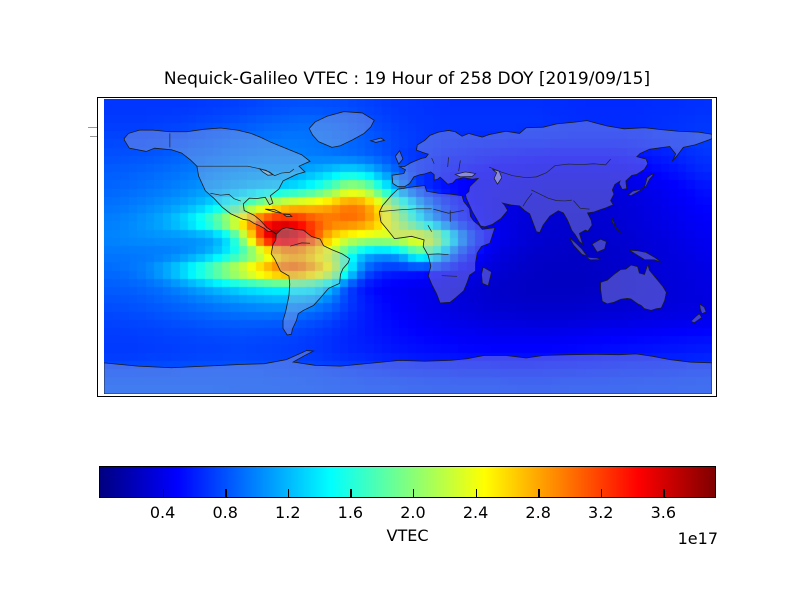  I want to click on colorbar-tick-label: 2.4, so click(475, 512).